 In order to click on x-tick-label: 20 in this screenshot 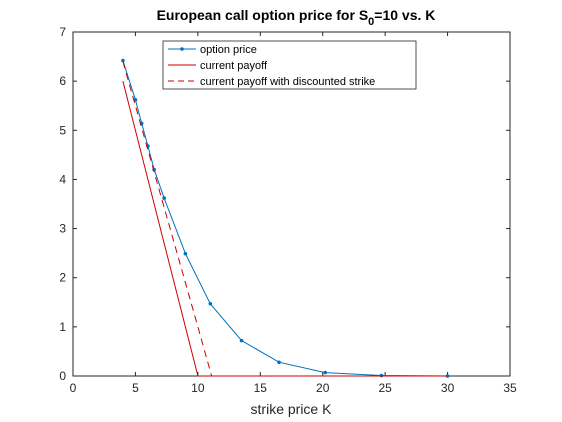, I will do `click(323, 388)`.